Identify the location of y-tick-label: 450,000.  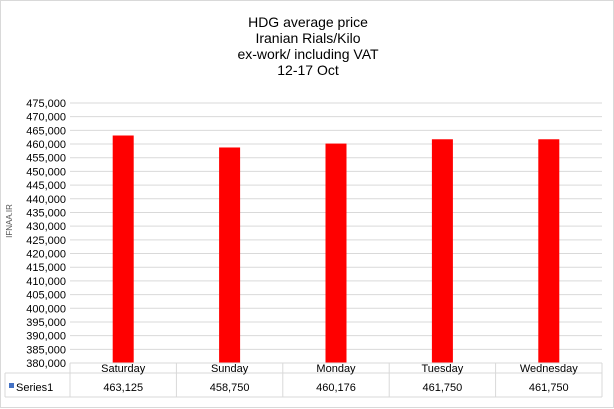
(46, 172).